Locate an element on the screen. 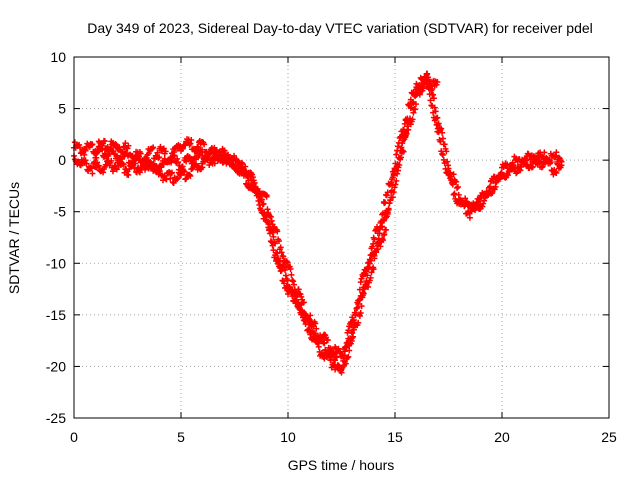  y-tick-label: -20 is located at coordinates (56, 366).